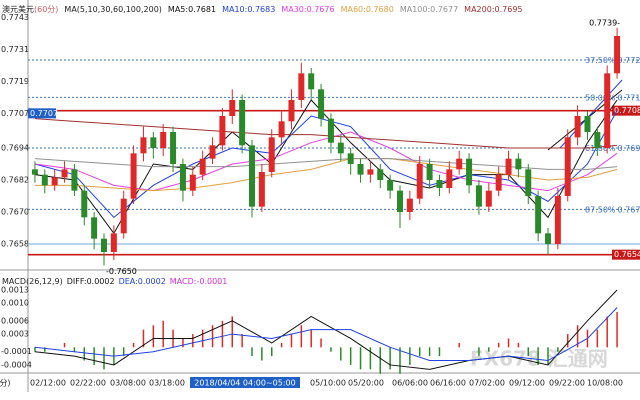  Describe the element at coordinates (367, 9) in the screenshot. I see `legend-entry: MA60:0.7680` at that location.